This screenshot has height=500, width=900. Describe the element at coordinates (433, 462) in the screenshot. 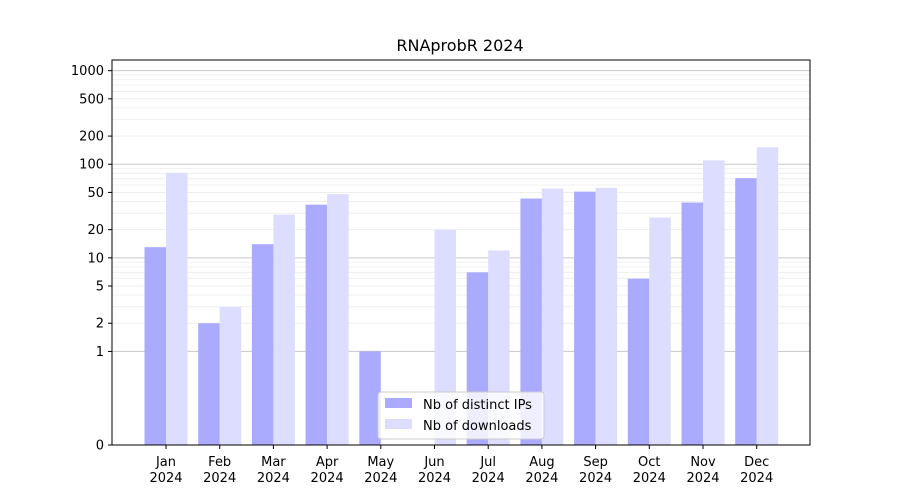

I see `x-tick-label-month: Jun` at that location.